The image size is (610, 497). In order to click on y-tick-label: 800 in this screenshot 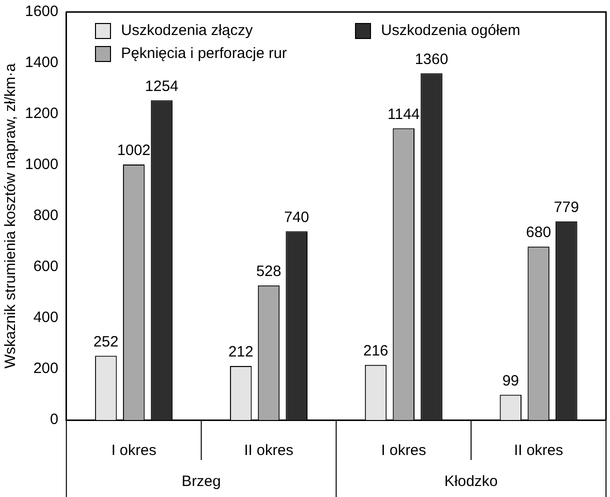, I will do `click(45, 215)`.